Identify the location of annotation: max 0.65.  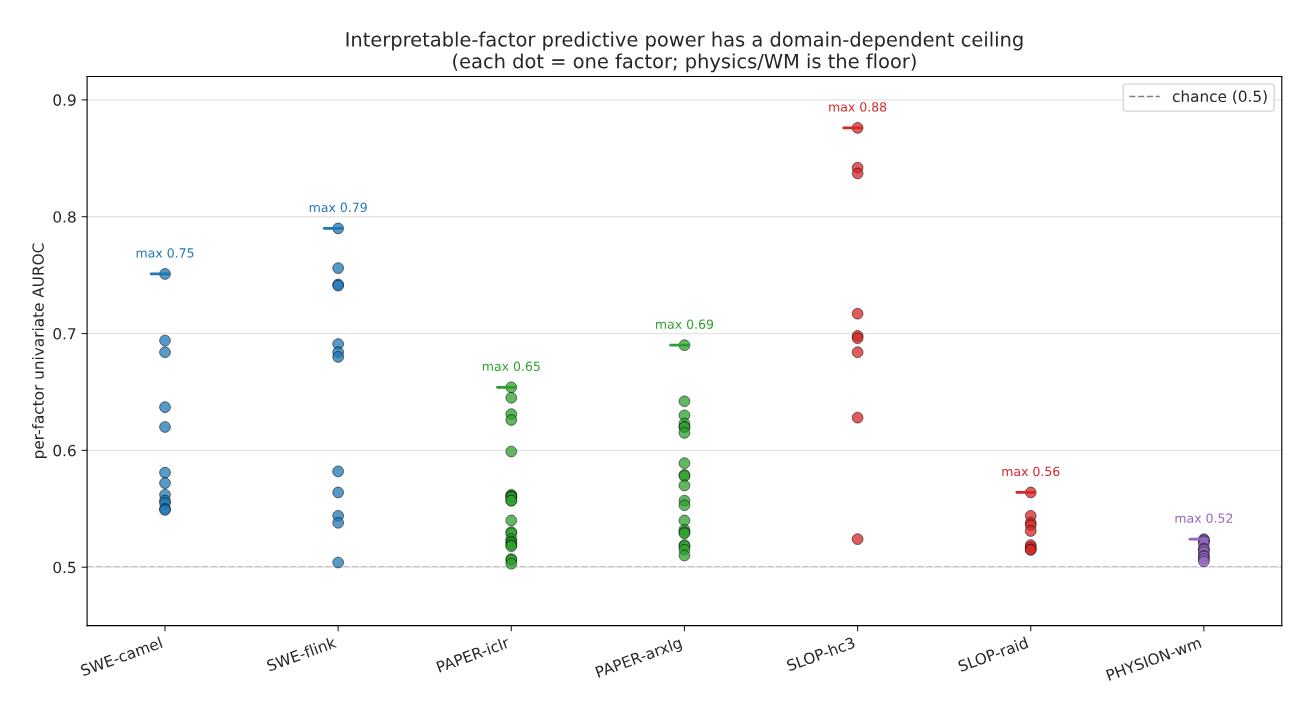
(511, 366).